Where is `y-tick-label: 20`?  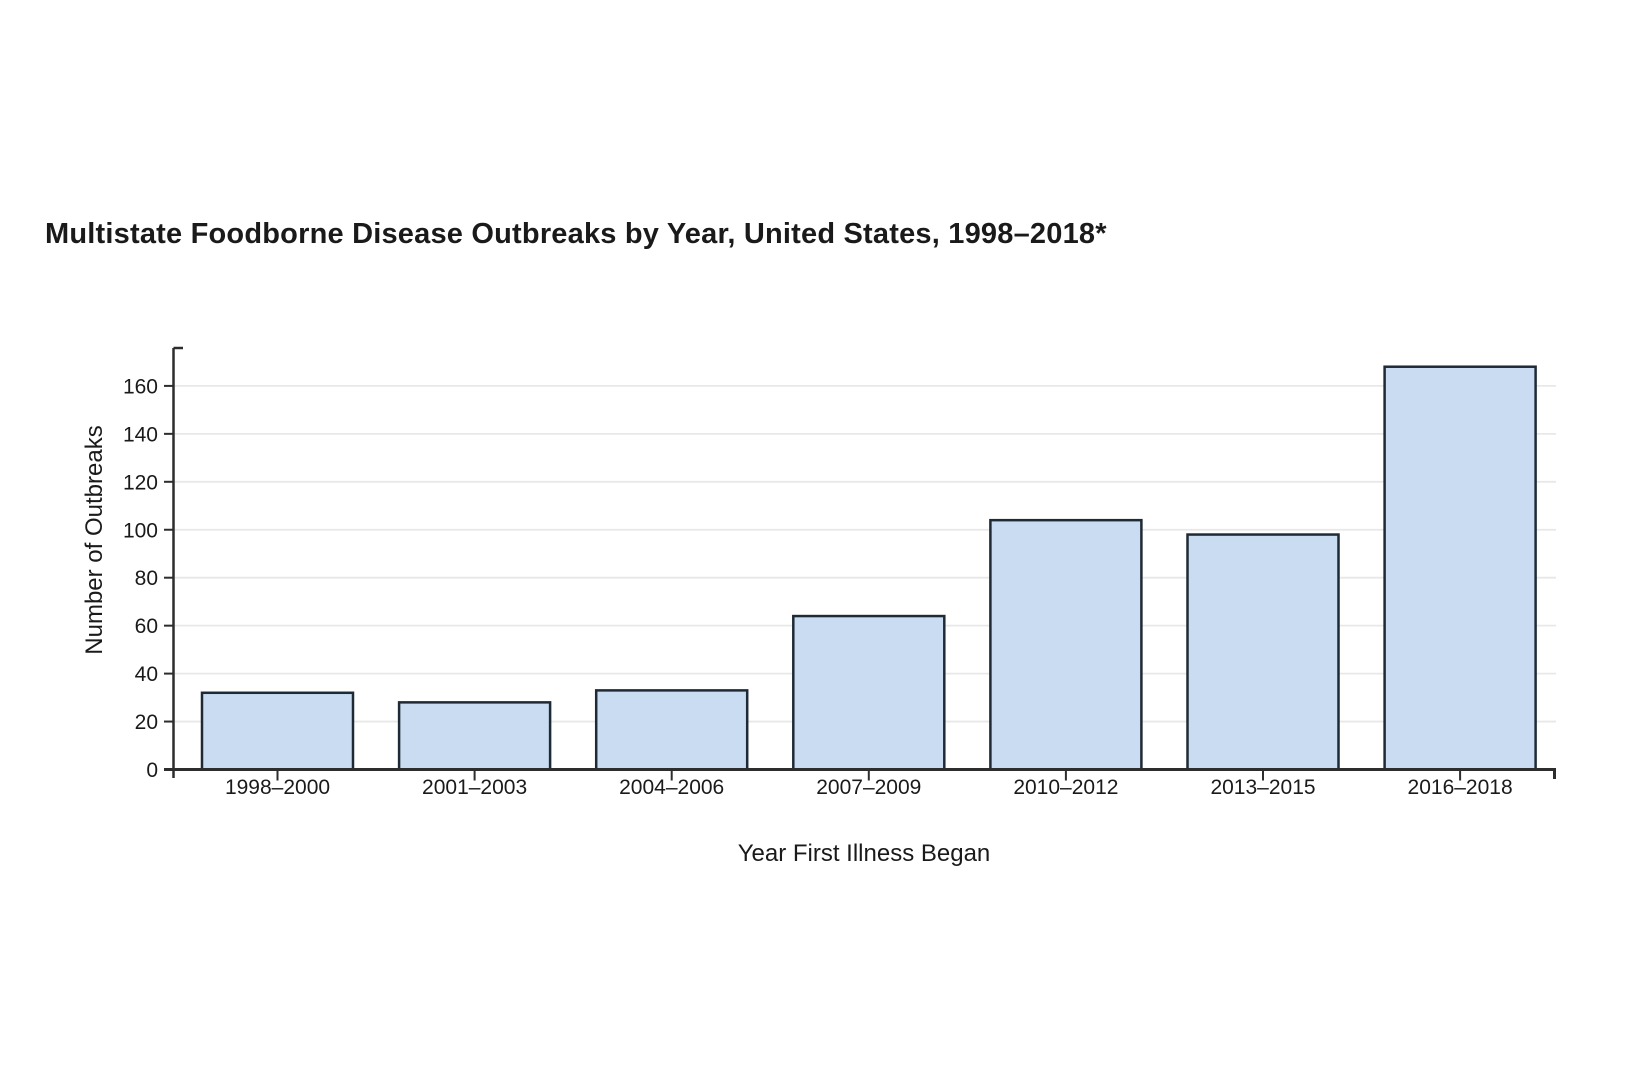 y-tick-label: 20 is located at coordinates (146, 722).